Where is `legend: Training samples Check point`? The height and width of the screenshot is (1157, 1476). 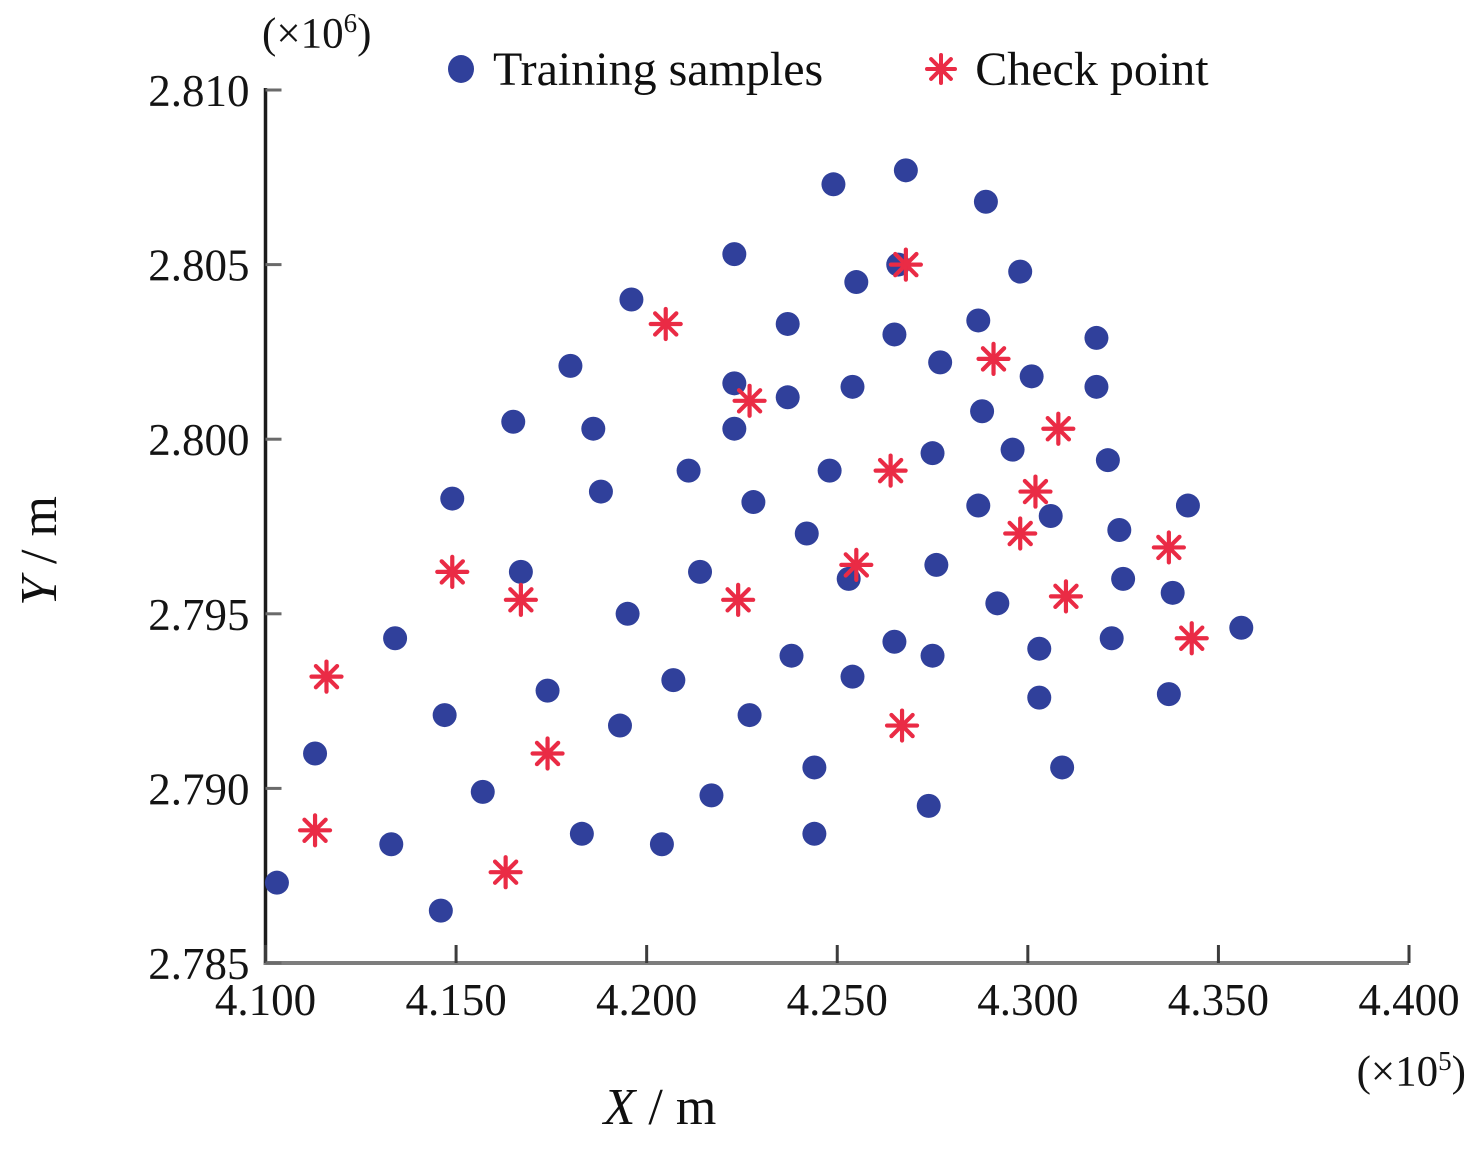 legend: Training samples Check point is located at coordinates (827, 69).